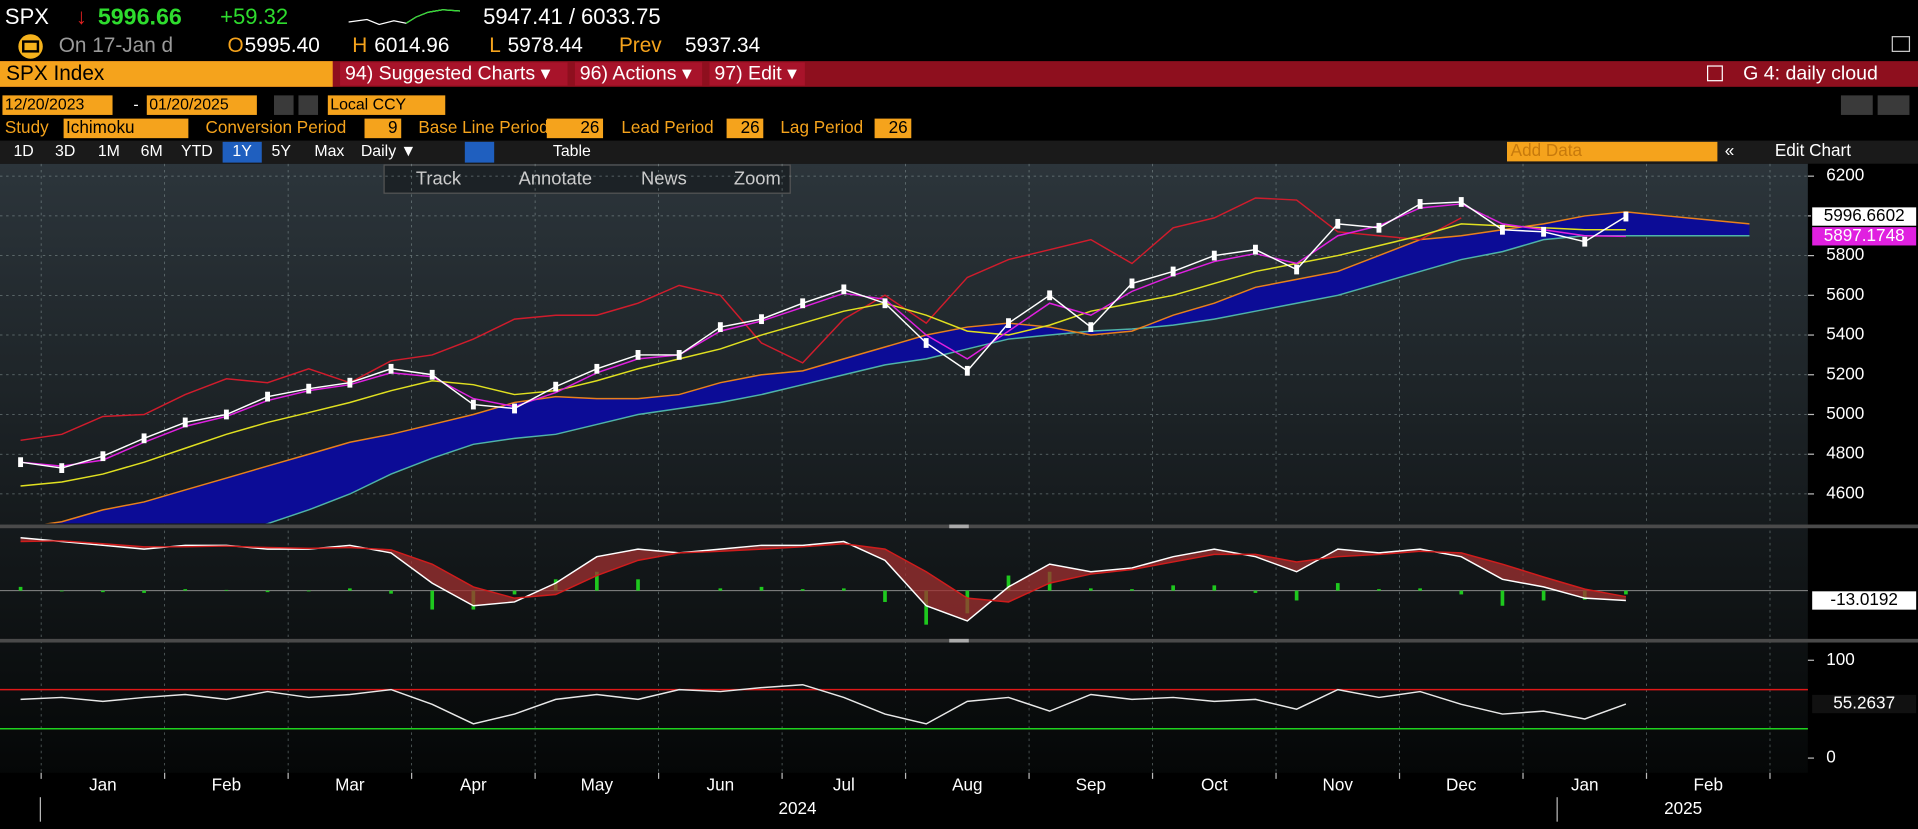  I want to click on year-label: 2024, so click(798, 808).